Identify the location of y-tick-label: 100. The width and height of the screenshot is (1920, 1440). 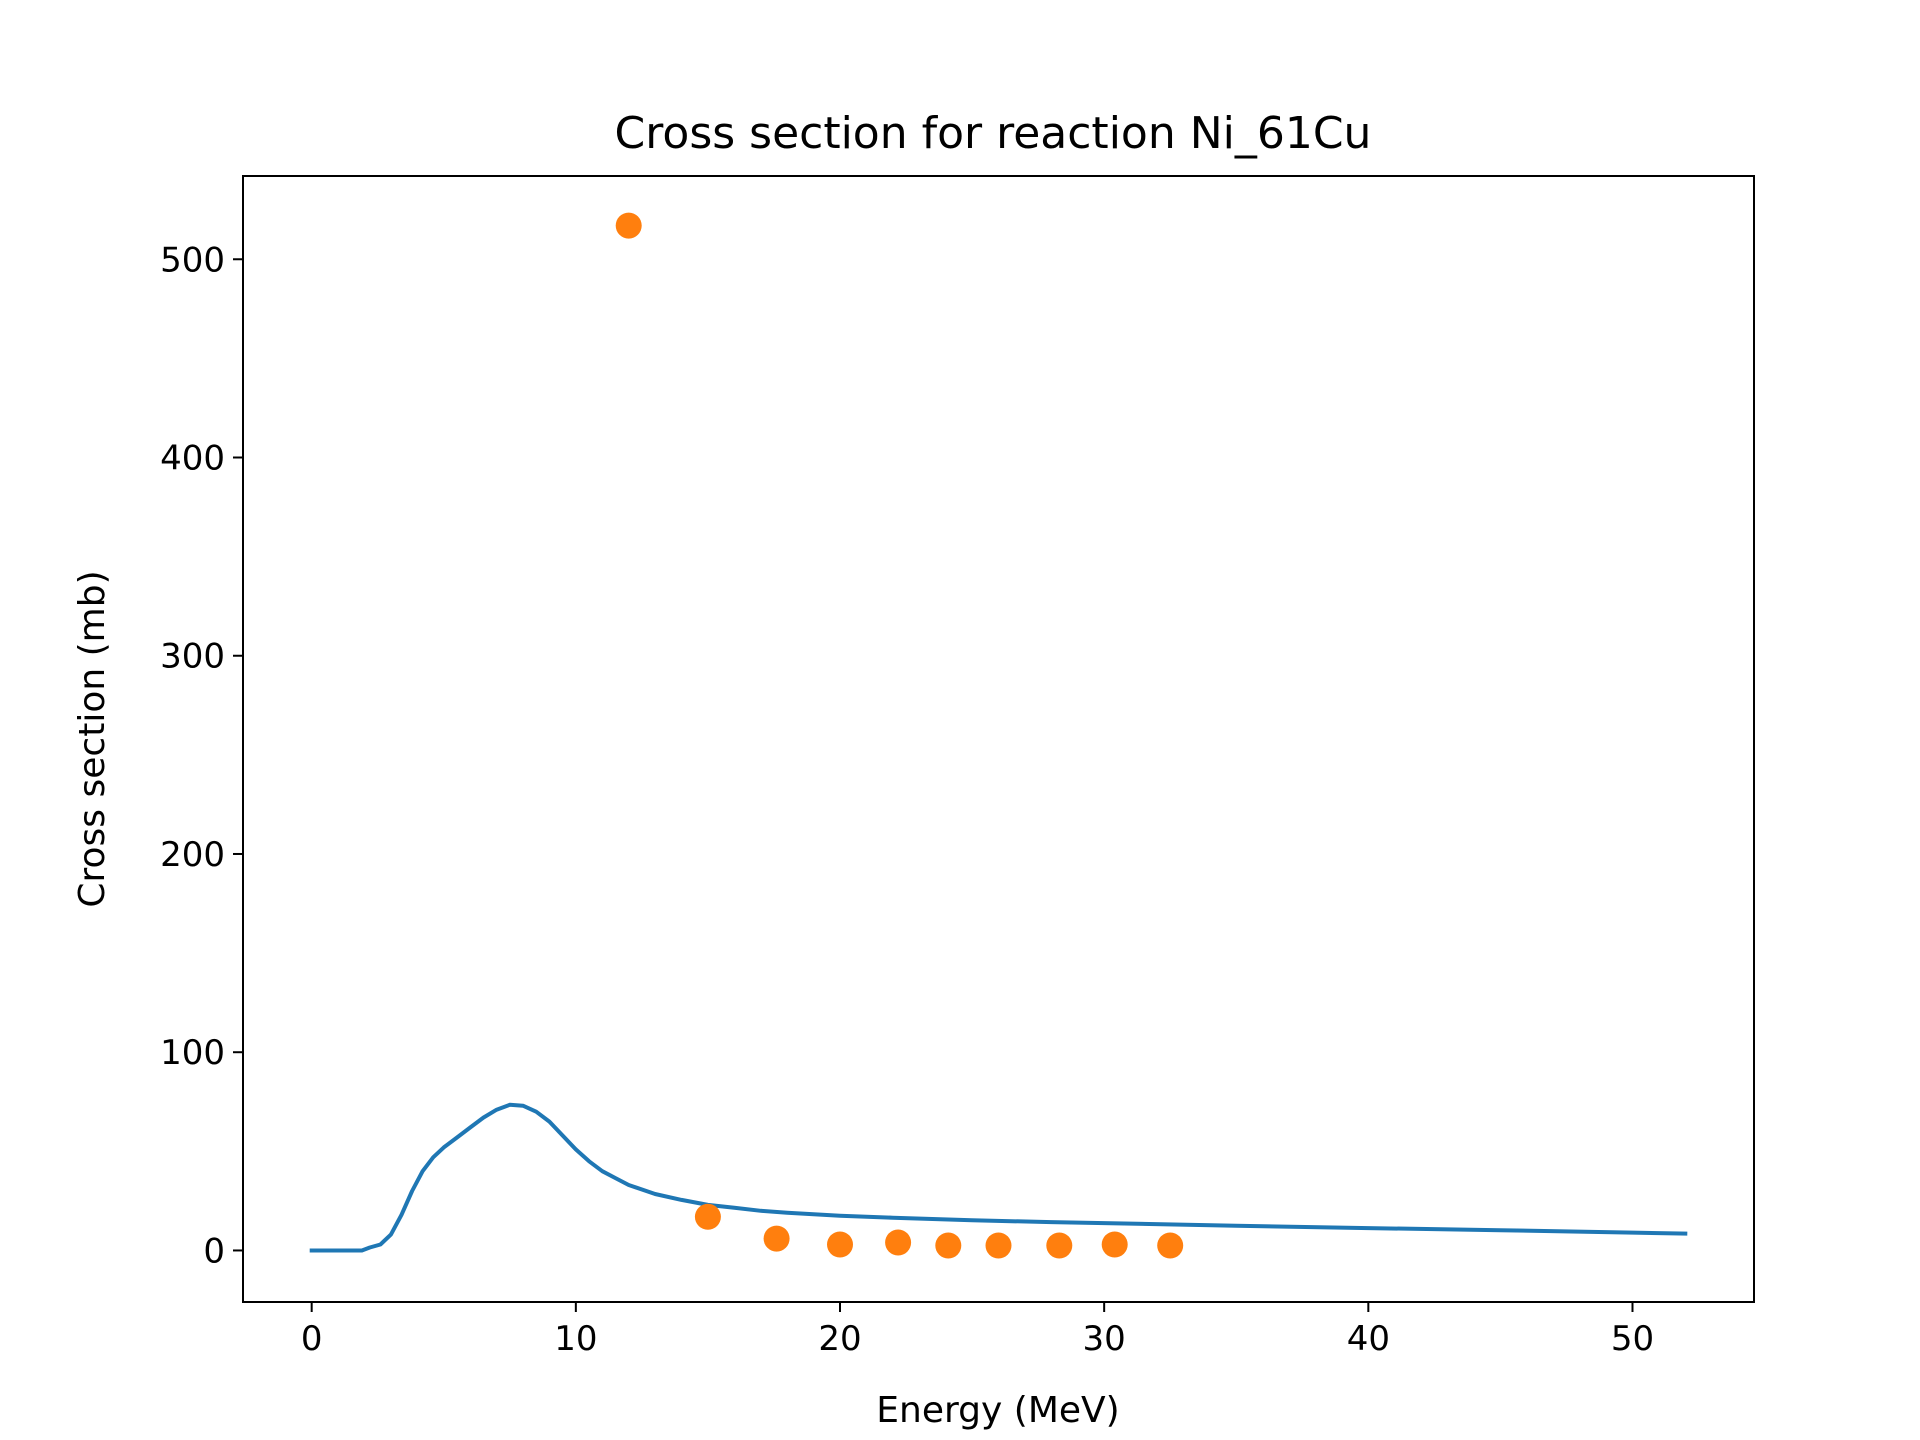
(192, 1053).